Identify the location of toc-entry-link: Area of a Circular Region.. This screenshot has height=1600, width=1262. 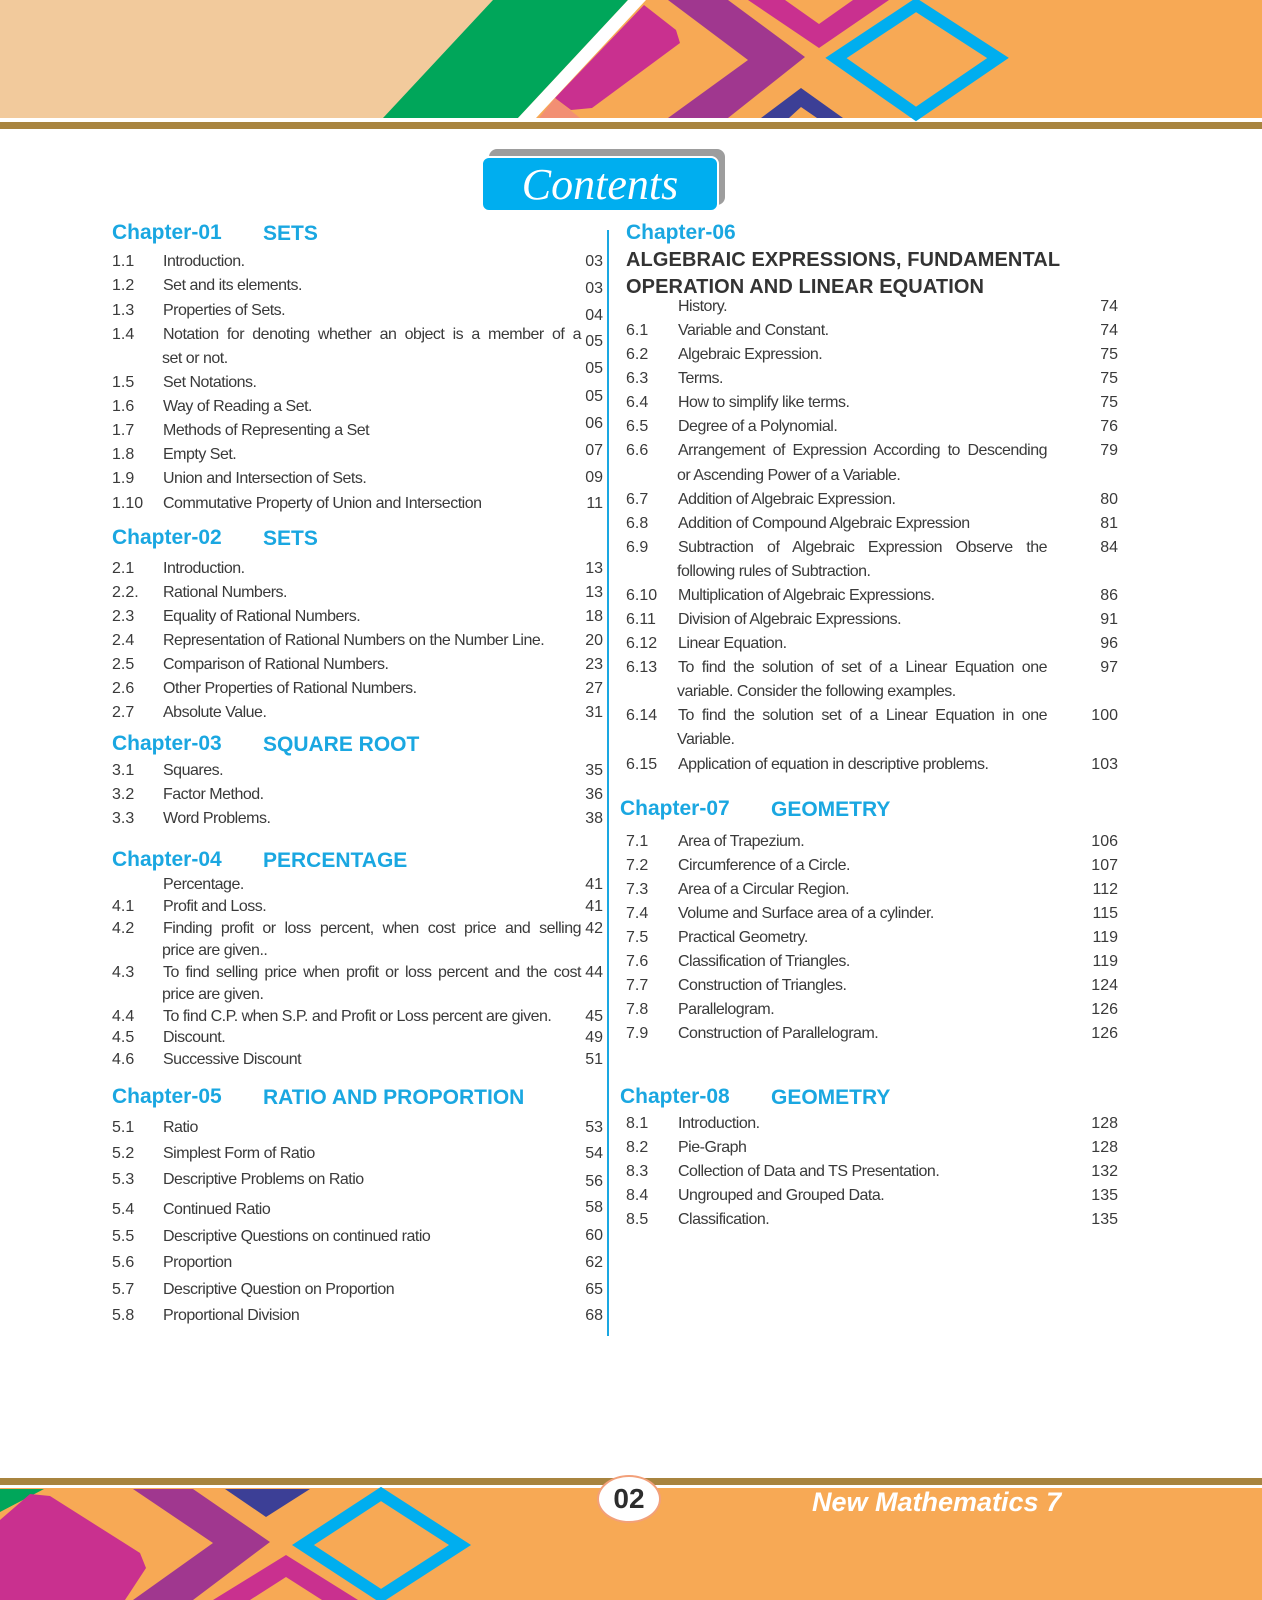
(764, 889).